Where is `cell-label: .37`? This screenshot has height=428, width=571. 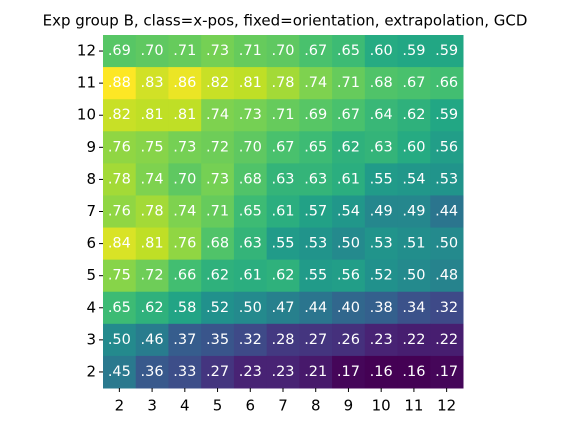 cell-label: .37 is located at coordinates (184, 340).